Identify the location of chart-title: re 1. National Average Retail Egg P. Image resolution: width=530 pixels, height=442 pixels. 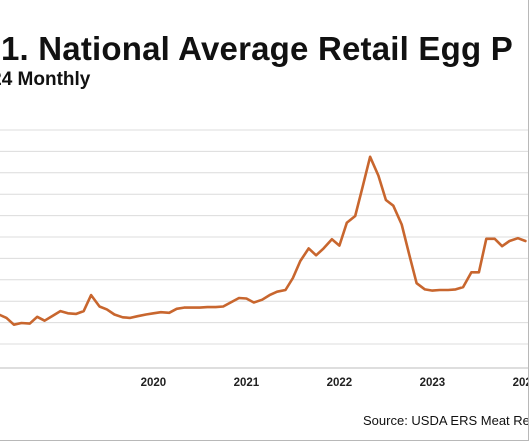
(256, 48).